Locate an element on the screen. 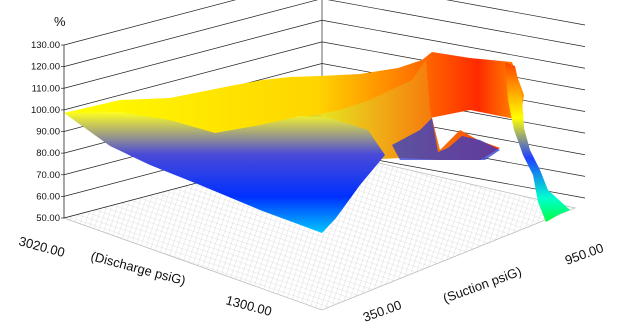 Image resolution: width=617 pixels, height=329 pixels. y-axis-label: (Suction psiG) is located at coordinates (482, 285).